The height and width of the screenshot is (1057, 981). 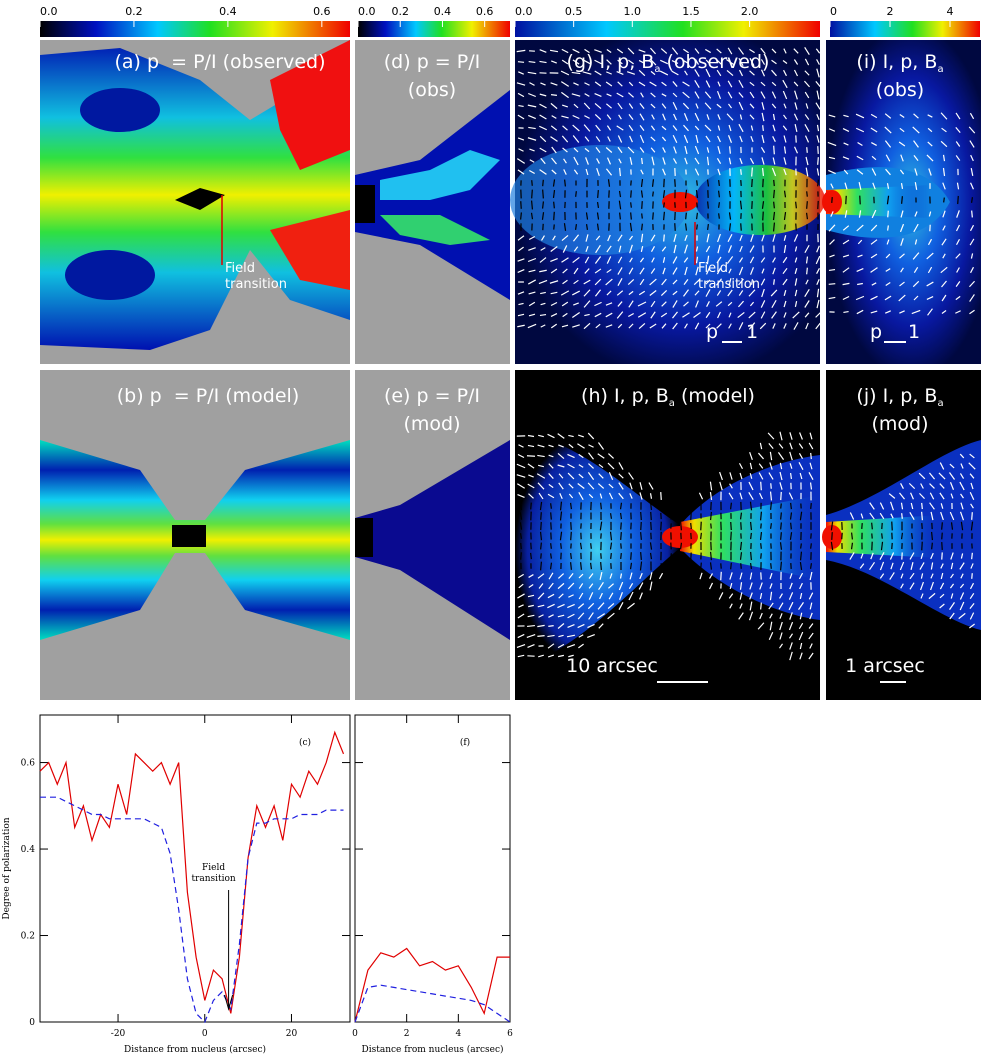 What do you see at coordinates (940, 403) in the screenshot?
I see `title-sub: a` at bounding box center [940, 403].